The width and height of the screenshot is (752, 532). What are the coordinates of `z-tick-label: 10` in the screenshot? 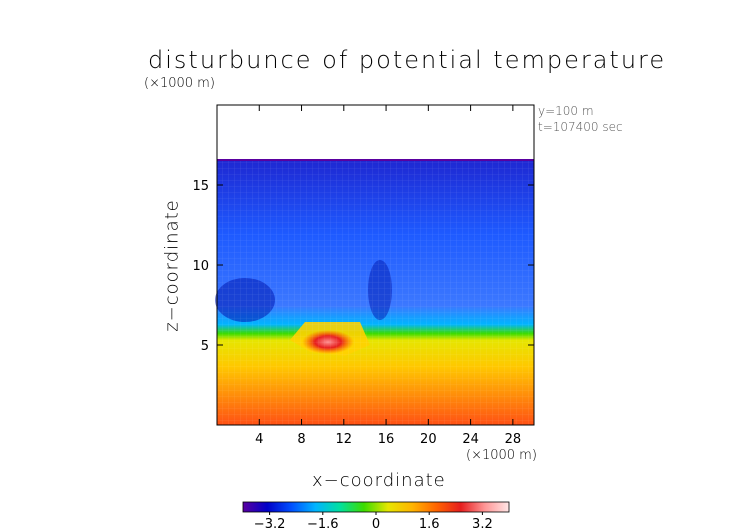 It's located at (200, 266).